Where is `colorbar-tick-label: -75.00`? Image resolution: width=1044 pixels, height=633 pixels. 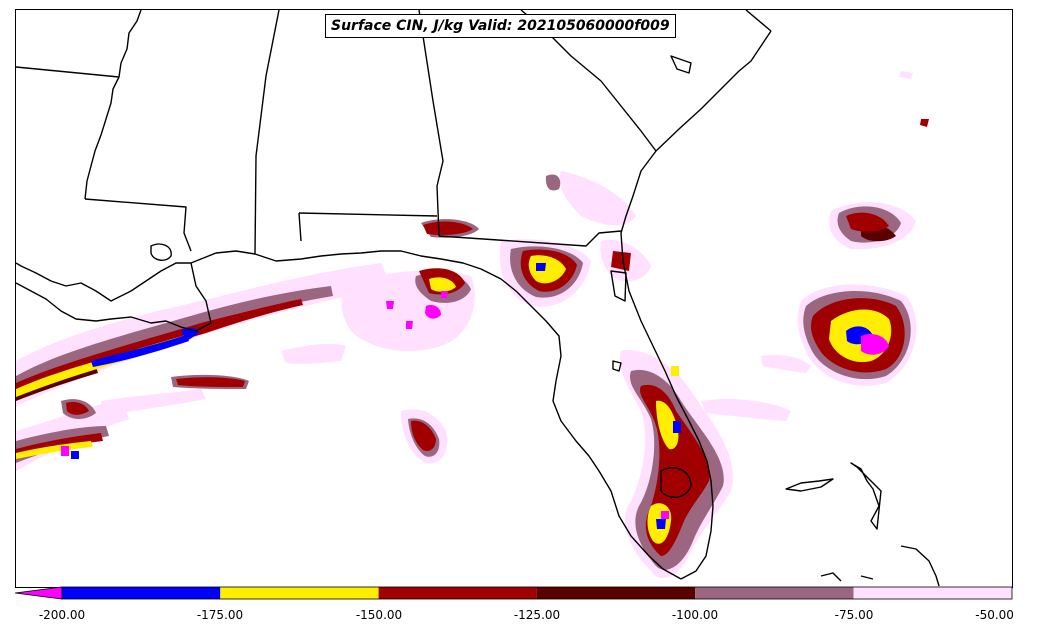
colorbar-tick-label: -75.00 is located at coordinates (854, 615).